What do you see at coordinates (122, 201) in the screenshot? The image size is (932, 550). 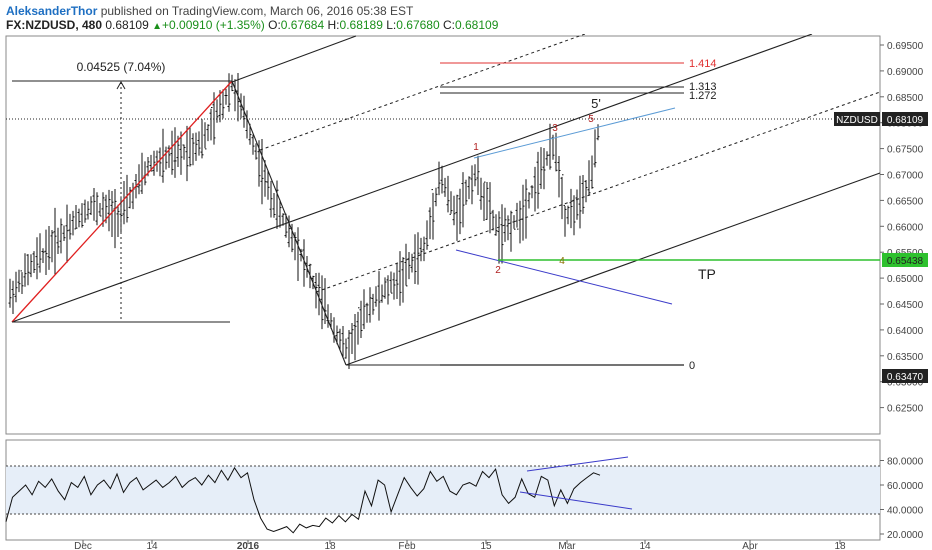 I see `trend-line-red` at bounding box center [122, 201].